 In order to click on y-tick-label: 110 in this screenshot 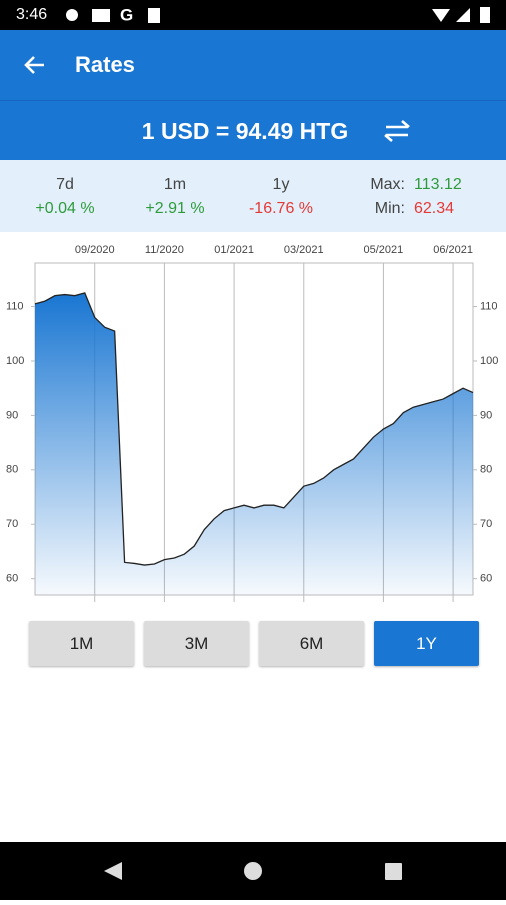, I will do `click(15, 306)`.